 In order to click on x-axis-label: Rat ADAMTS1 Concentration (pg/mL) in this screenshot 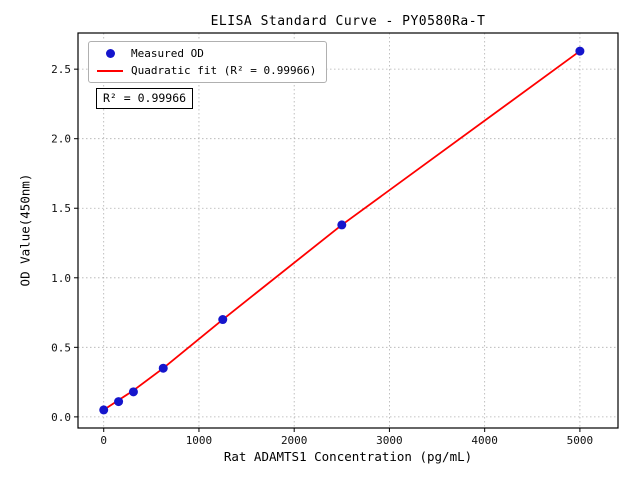, I will do `click(348, 456)`.